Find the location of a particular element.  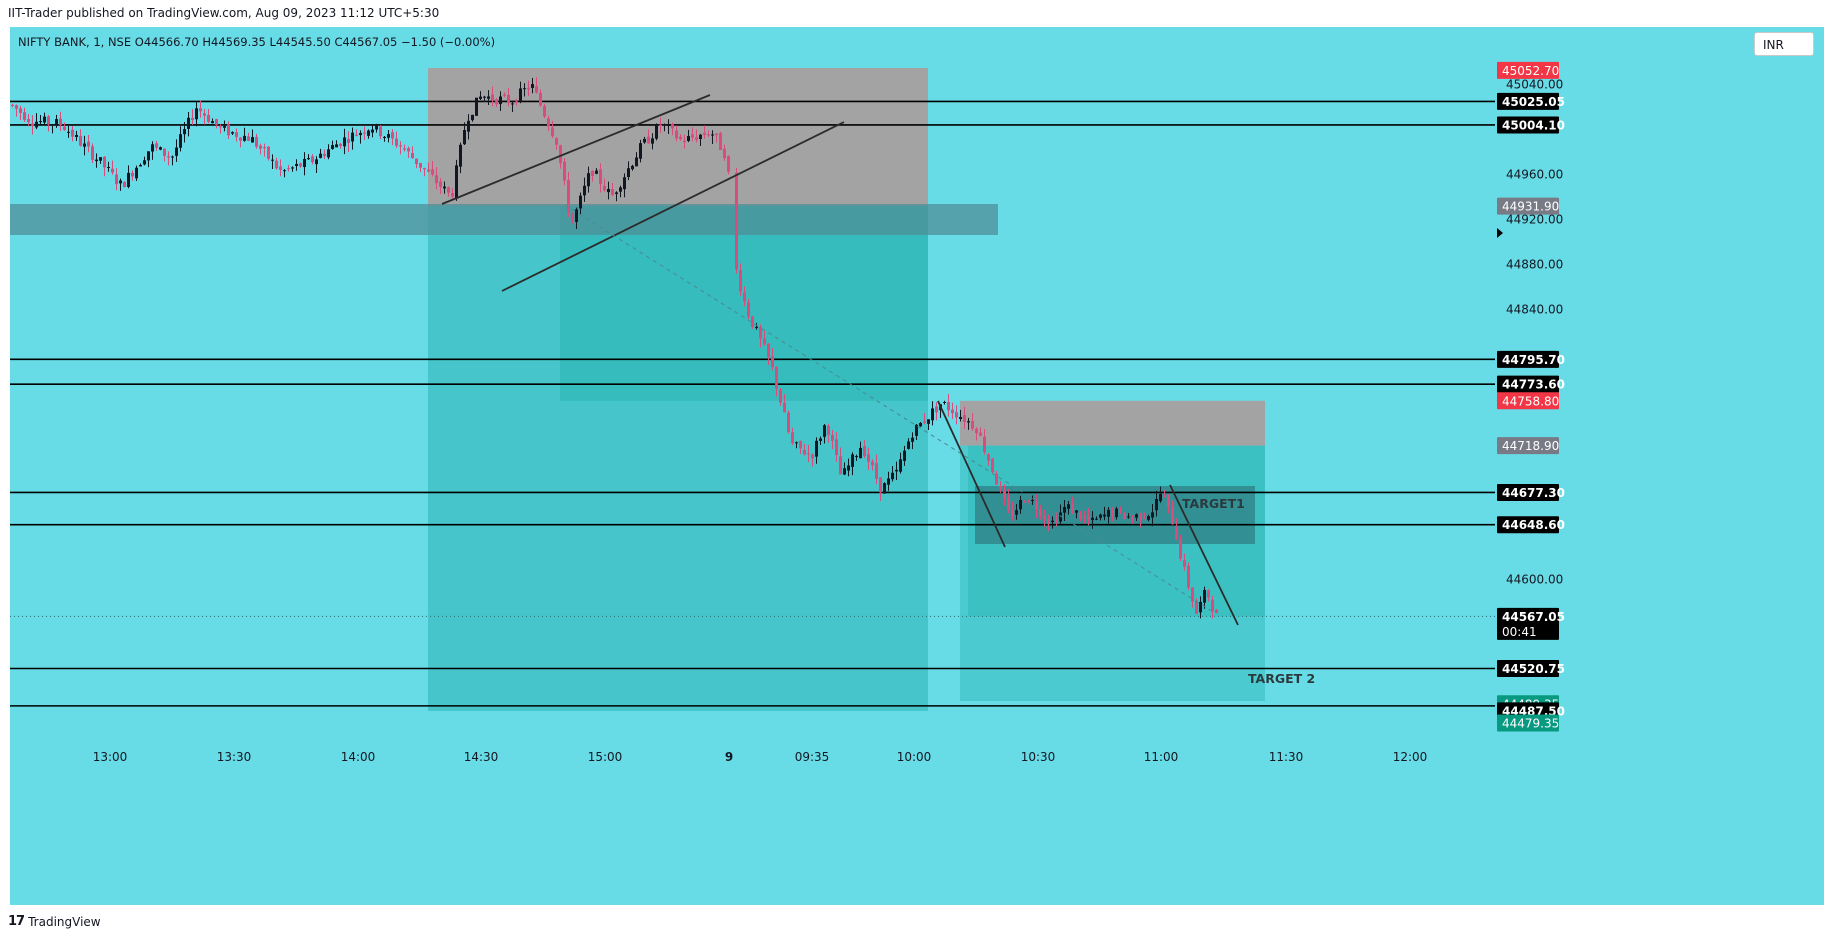

price-tag-label: 44795.70 is located at coordinates (1533, 360).